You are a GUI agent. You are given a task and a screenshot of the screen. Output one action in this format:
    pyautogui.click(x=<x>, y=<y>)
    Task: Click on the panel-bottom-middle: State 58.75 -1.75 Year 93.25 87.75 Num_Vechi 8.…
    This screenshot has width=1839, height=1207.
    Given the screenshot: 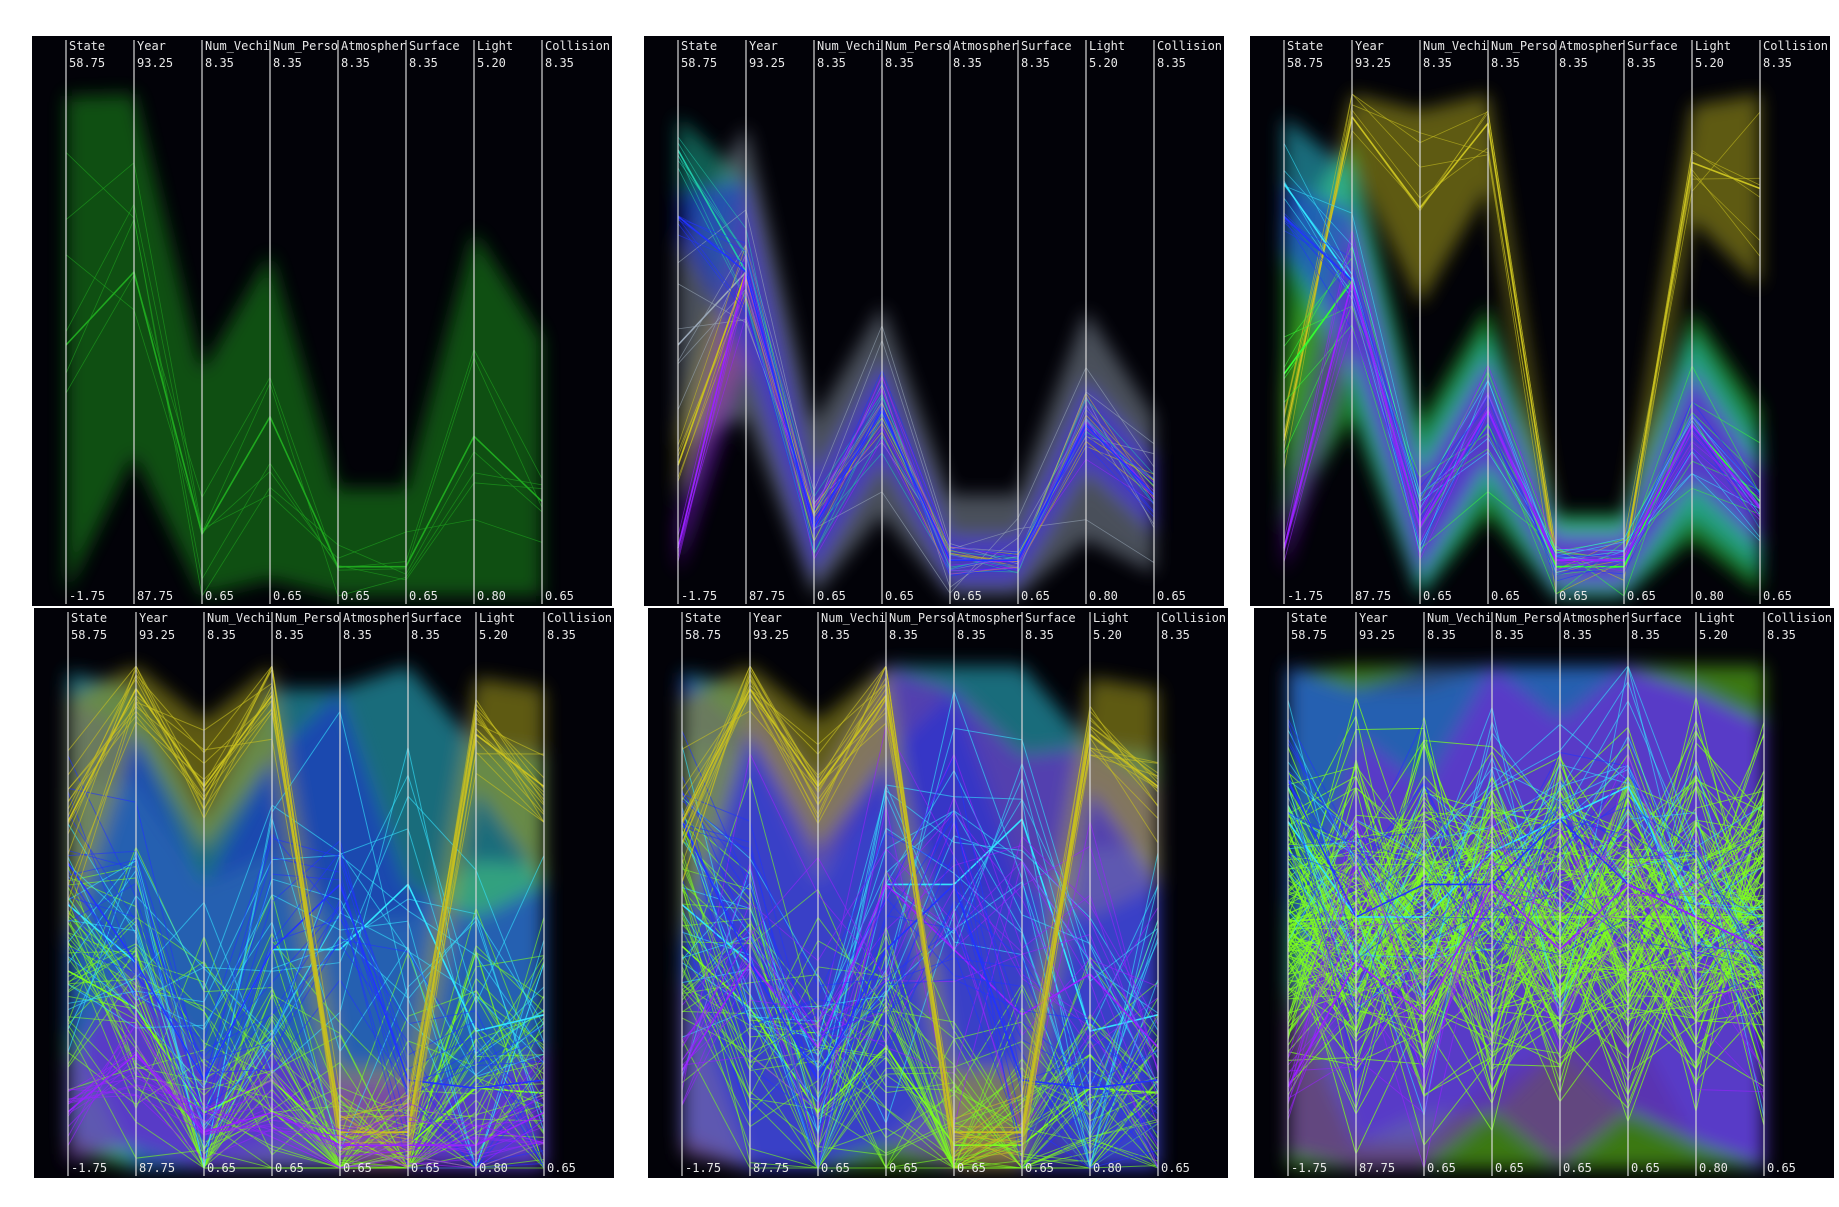 What is the action you would take?
    pyautogui.click(x=938, y=893)
    